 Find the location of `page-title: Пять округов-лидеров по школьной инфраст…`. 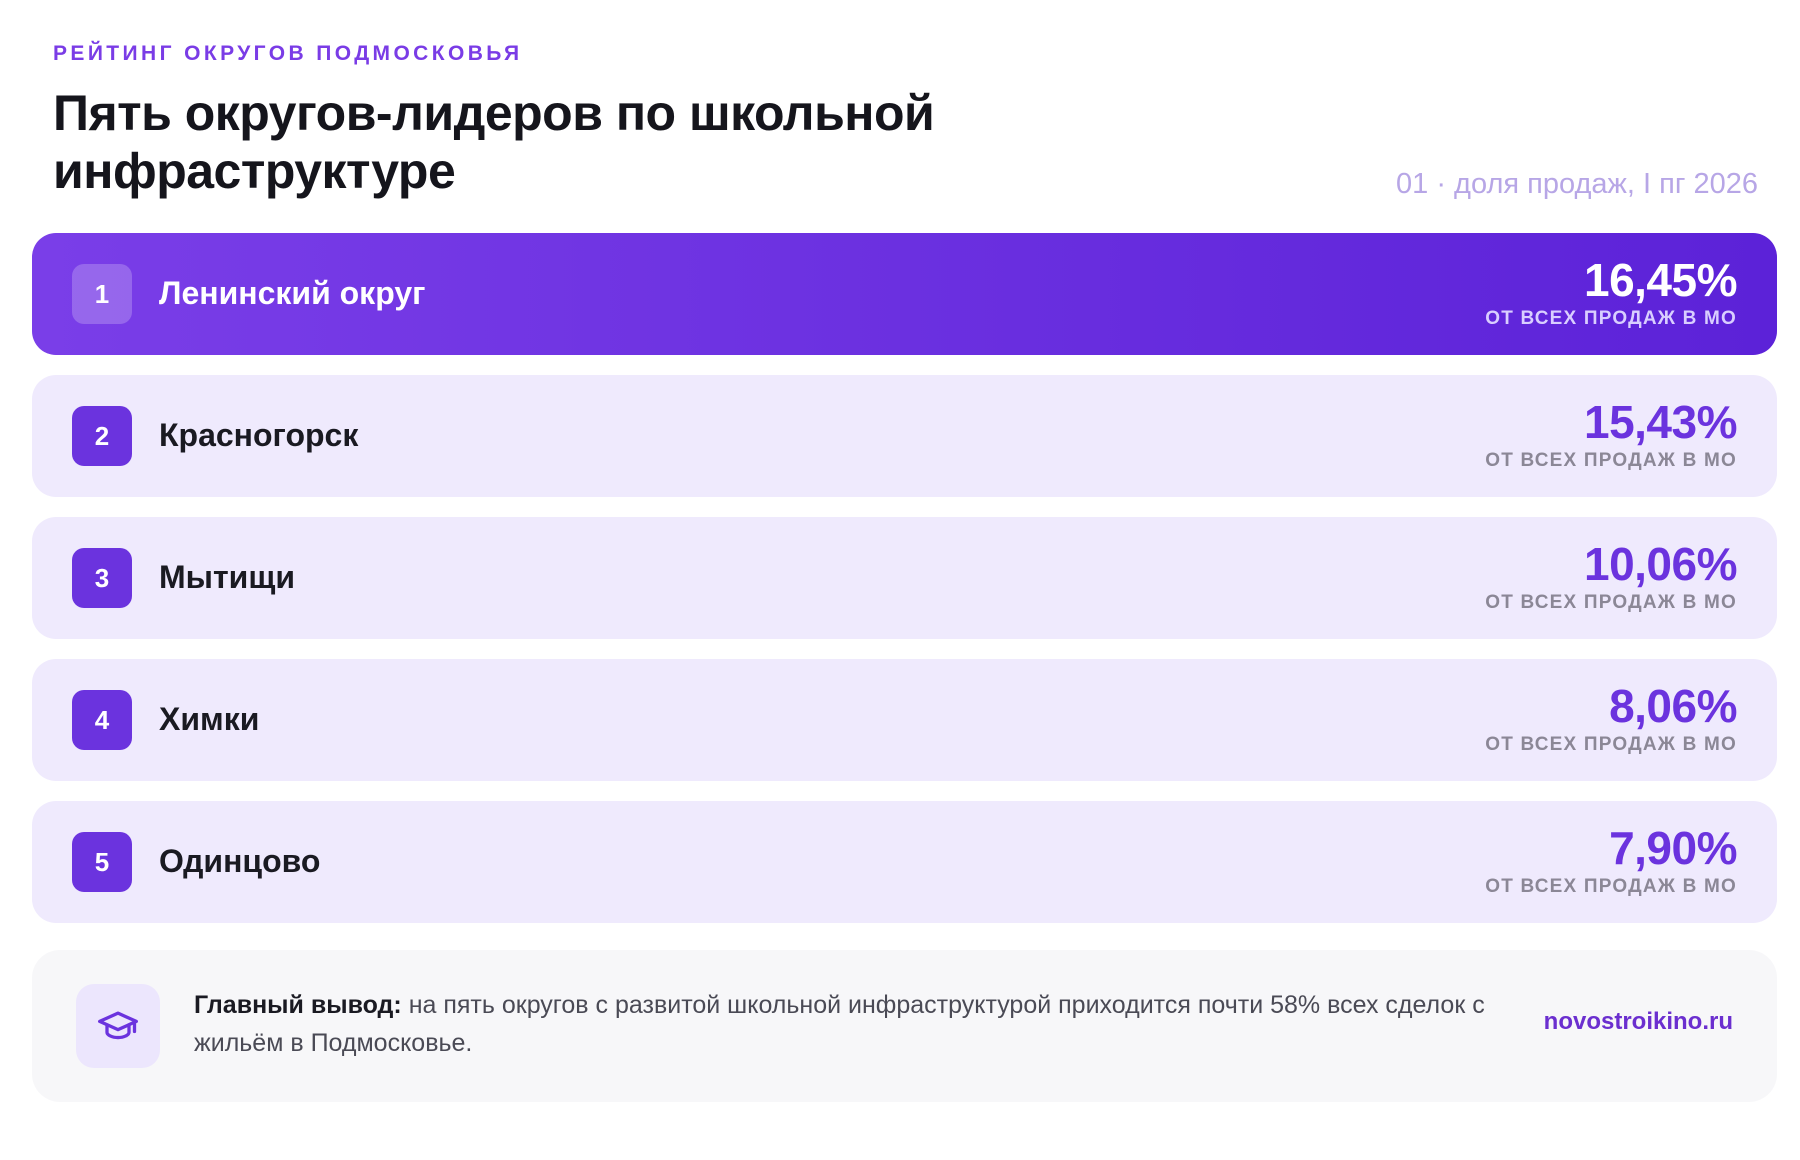

page-title: Пять округов-лидеров по школьной инфраст… is located at coordinates (494, 142).